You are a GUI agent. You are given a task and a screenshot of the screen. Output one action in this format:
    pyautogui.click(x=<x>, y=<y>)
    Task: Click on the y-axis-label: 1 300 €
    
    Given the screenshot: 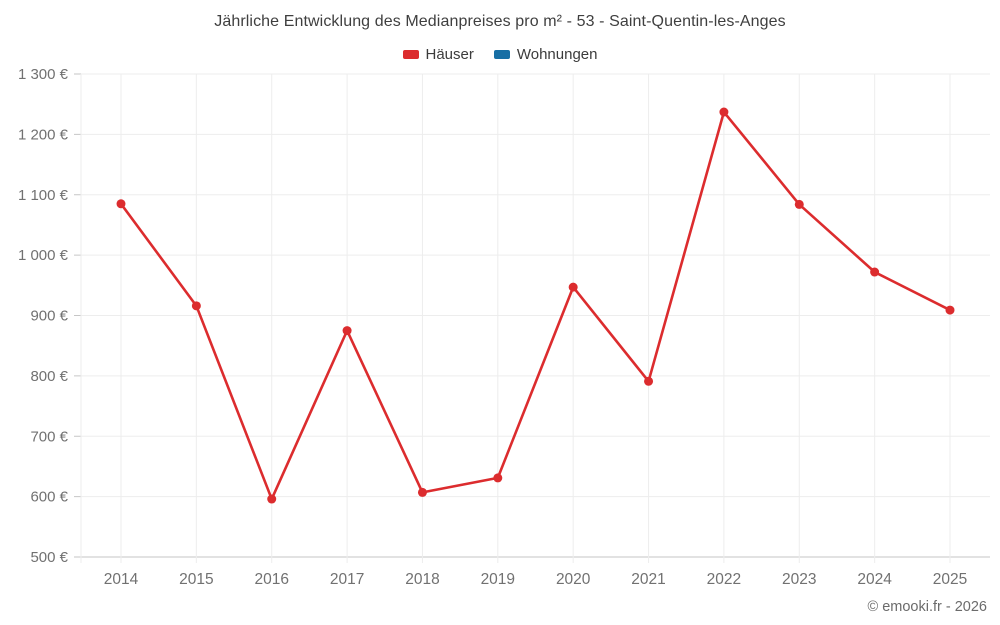 What is the action you would take?
    pyautogui.click(x=43, y=74)
    